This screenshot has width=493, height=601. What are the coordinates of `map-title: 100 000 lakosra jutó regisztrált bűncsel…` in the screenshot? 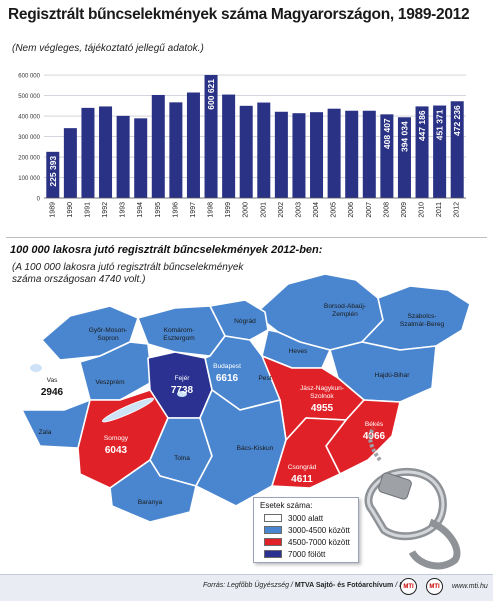 It's located at (166, 250).